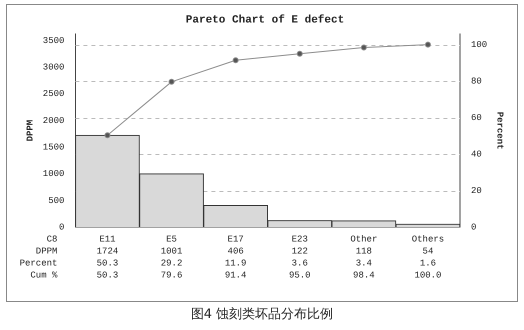 This screenshot has height=330, width=524. I want to click on y-tick-label: 3000, so click(53, 67).